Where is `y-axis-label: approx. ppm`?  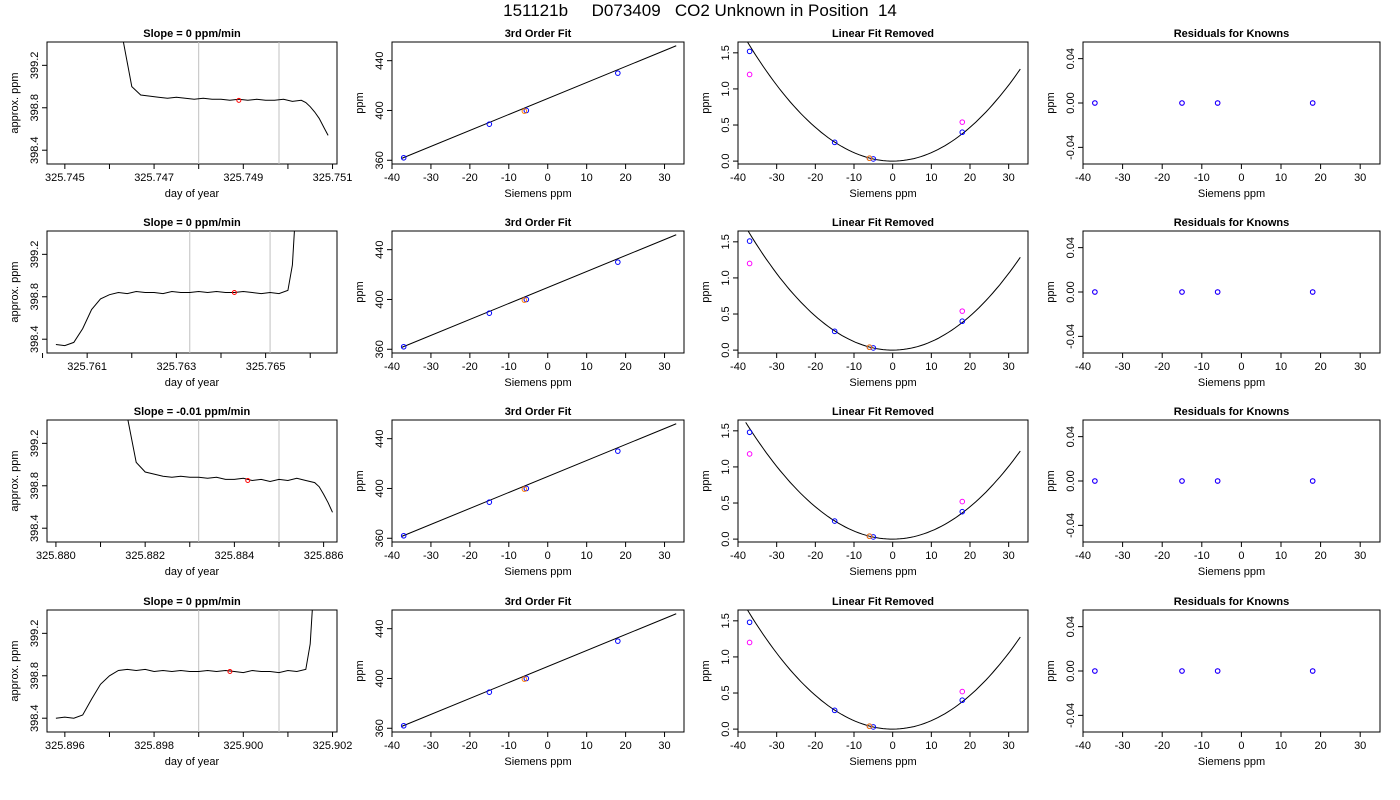 y-axis-label: approx. ppm is located at coordinates (15, 480).